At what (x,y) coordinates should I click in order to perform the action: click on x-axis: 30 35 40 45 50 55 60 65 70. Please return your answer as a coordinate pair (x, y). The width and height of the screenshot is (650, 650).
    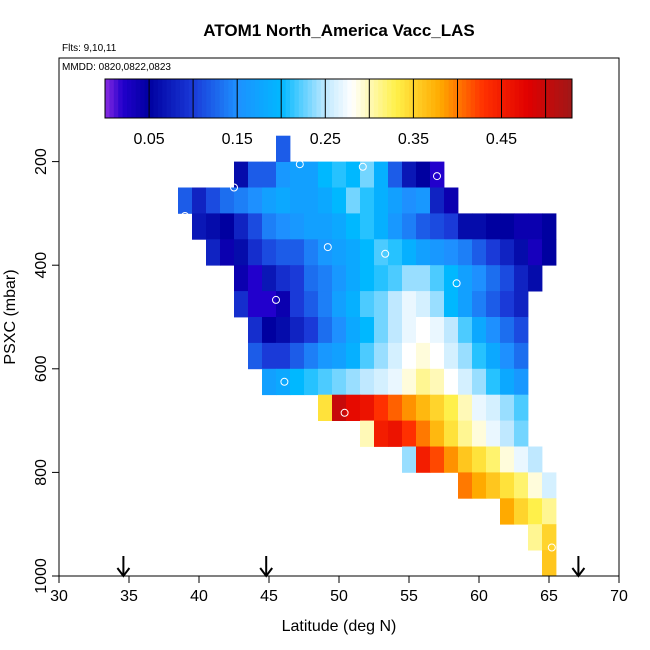
    Looking at the image, I should click on (339, 590).